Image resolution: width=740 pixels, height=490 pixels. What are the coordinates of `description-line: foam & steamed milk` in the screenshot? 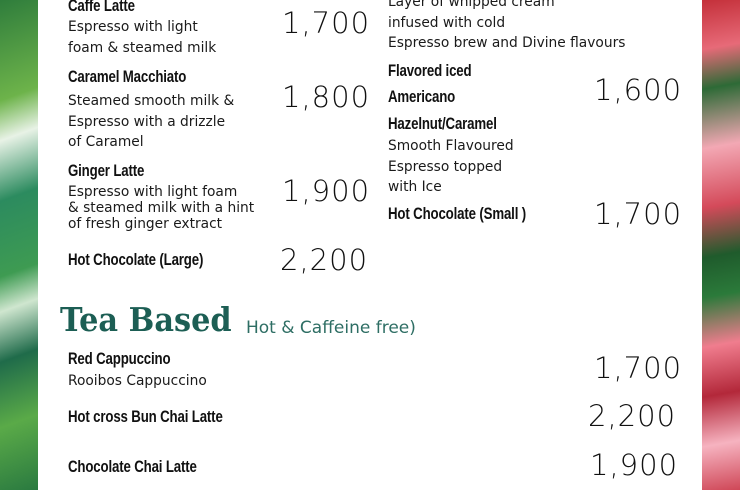 It's located at (142, 47).